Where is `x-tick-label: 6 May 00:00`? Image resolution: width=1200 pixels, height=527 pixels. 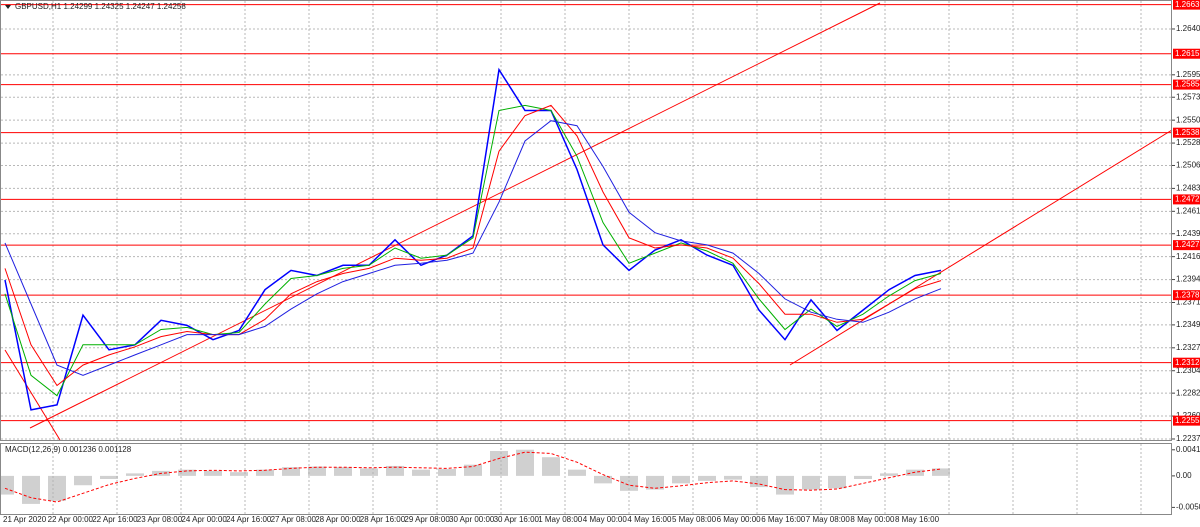
x-tick-label: 6 May 00:00 is located at coordinates (739, 519).